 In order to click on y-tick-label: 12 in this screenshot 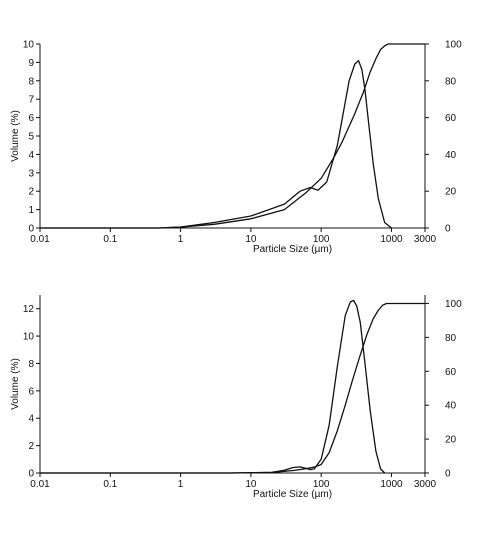, I will do `click(29, 309)`.